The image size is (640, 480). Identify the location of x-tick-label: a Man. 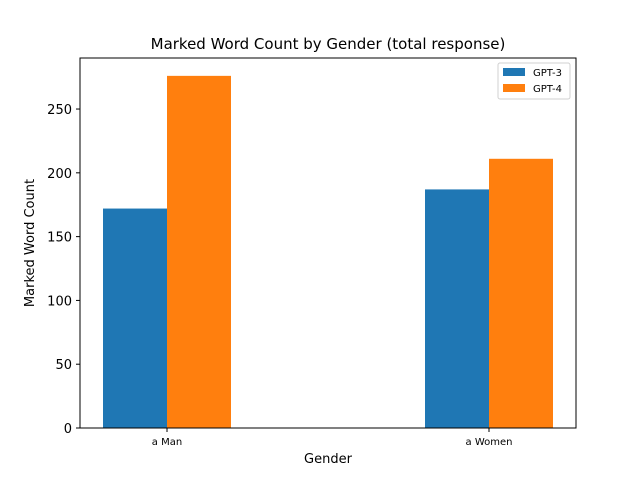
(167, 442).